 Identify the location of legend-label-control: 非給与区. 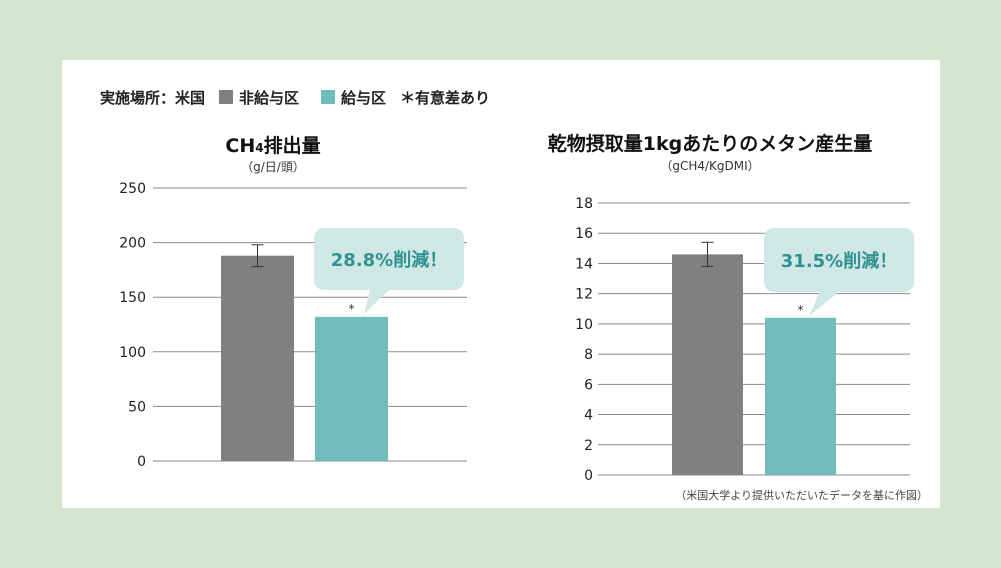
(269, 97).